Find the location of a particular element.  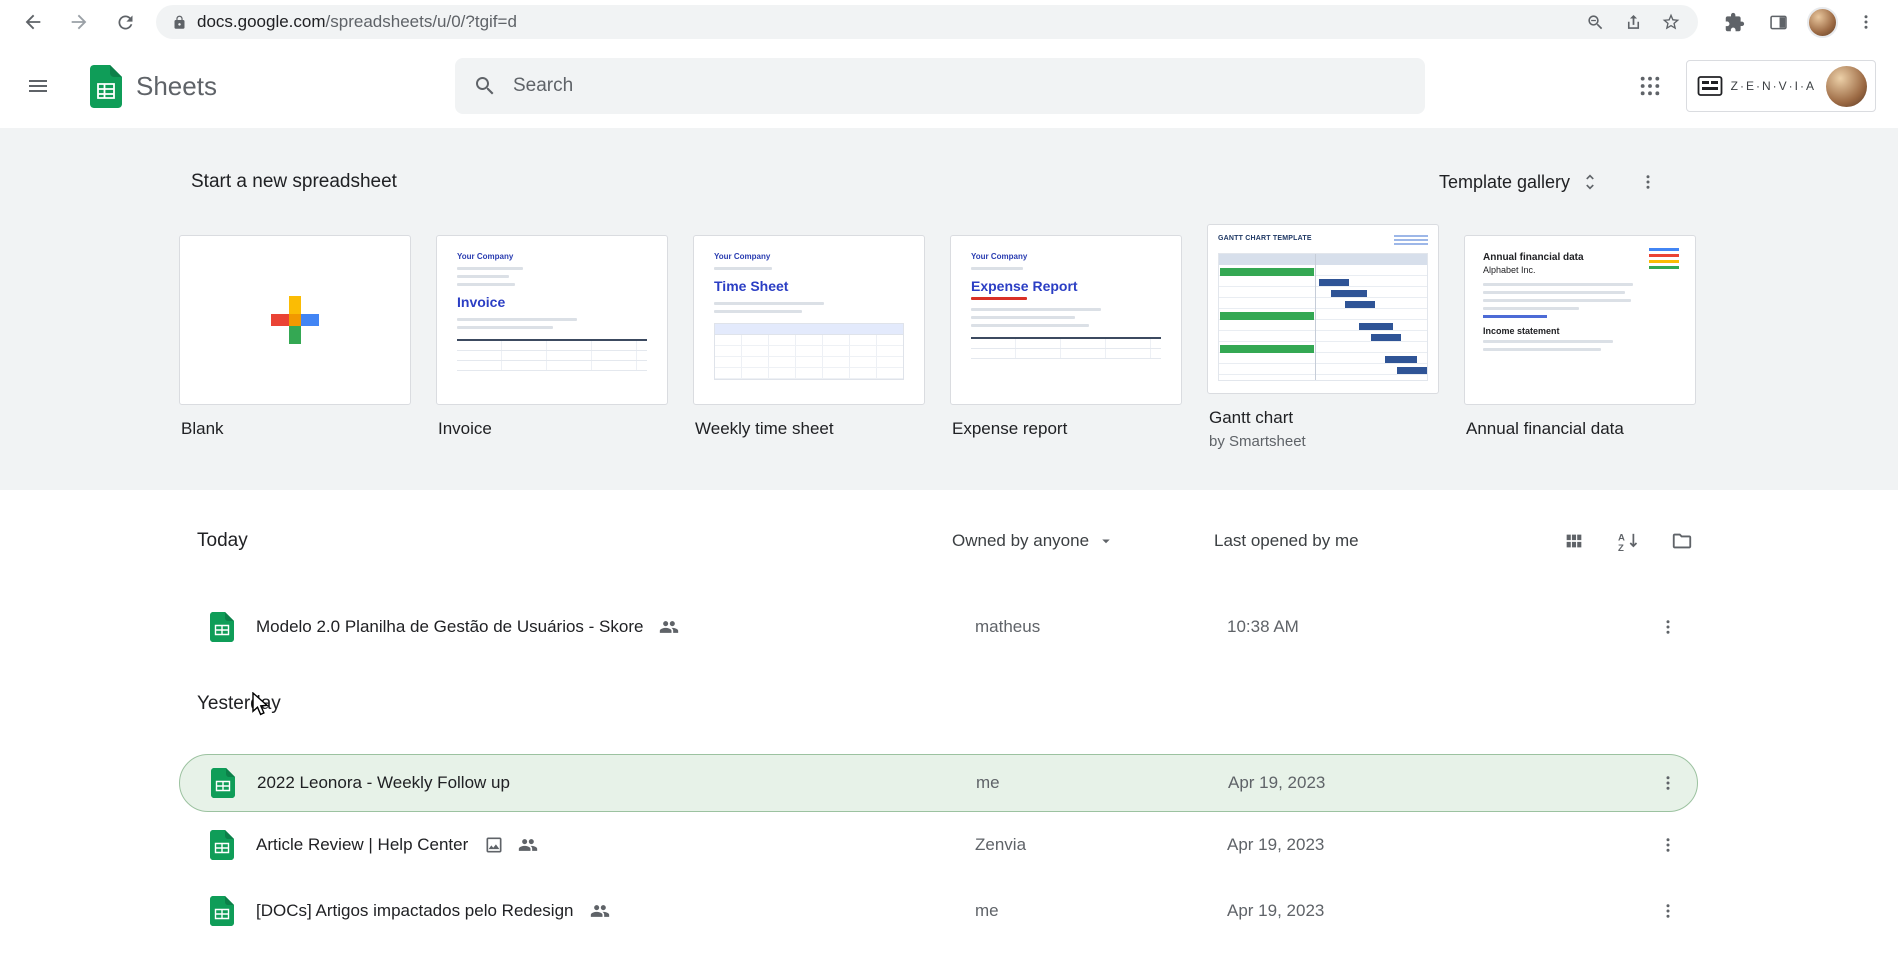

main-menu-button is located at coordinates (38, 86).